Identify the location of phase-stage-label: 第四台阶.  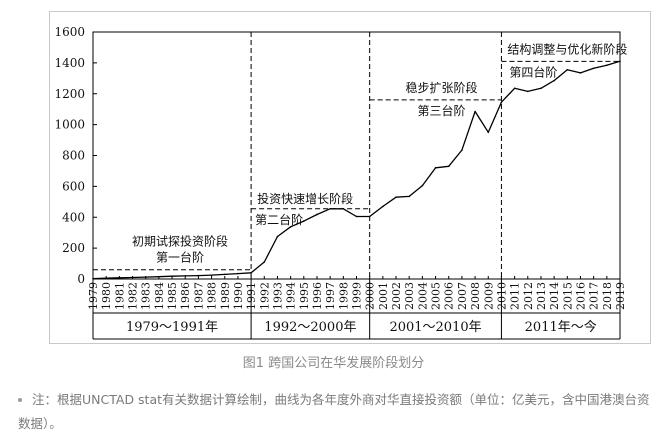
(533, 71).